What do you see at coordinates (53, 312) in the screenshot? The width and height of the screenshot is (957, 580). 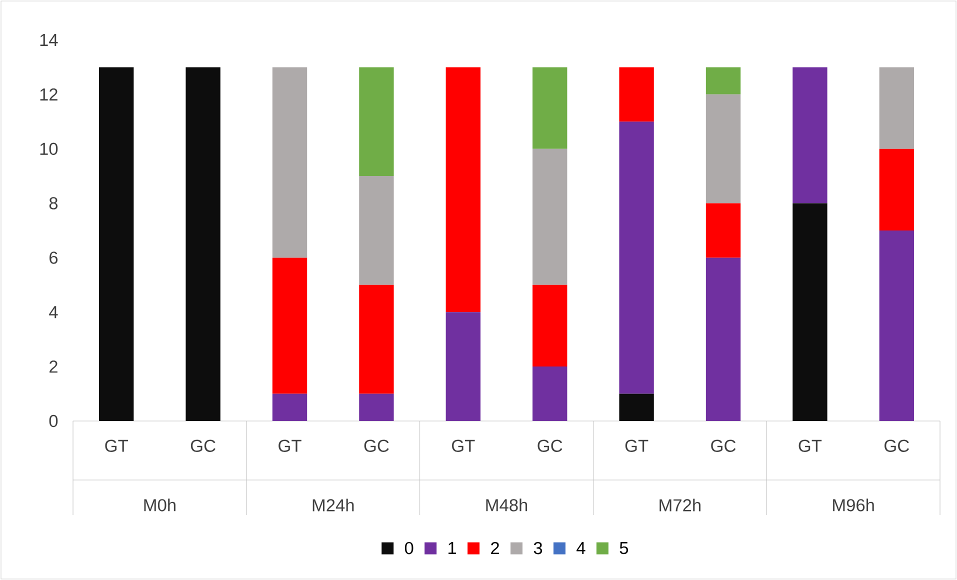 I see `y-tick-label: 4` at bounding box center [53, 312].